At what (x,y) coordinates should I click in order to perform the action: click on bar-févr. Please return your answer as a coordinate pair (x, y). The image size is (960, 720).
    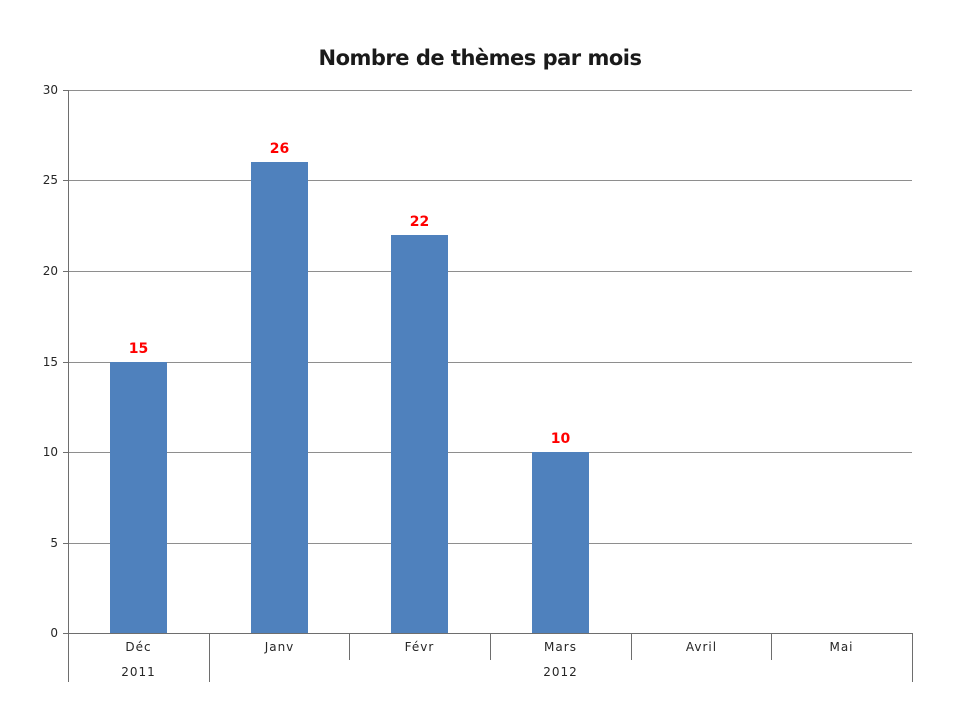
    Looking at the image, I should click on (419, 434).